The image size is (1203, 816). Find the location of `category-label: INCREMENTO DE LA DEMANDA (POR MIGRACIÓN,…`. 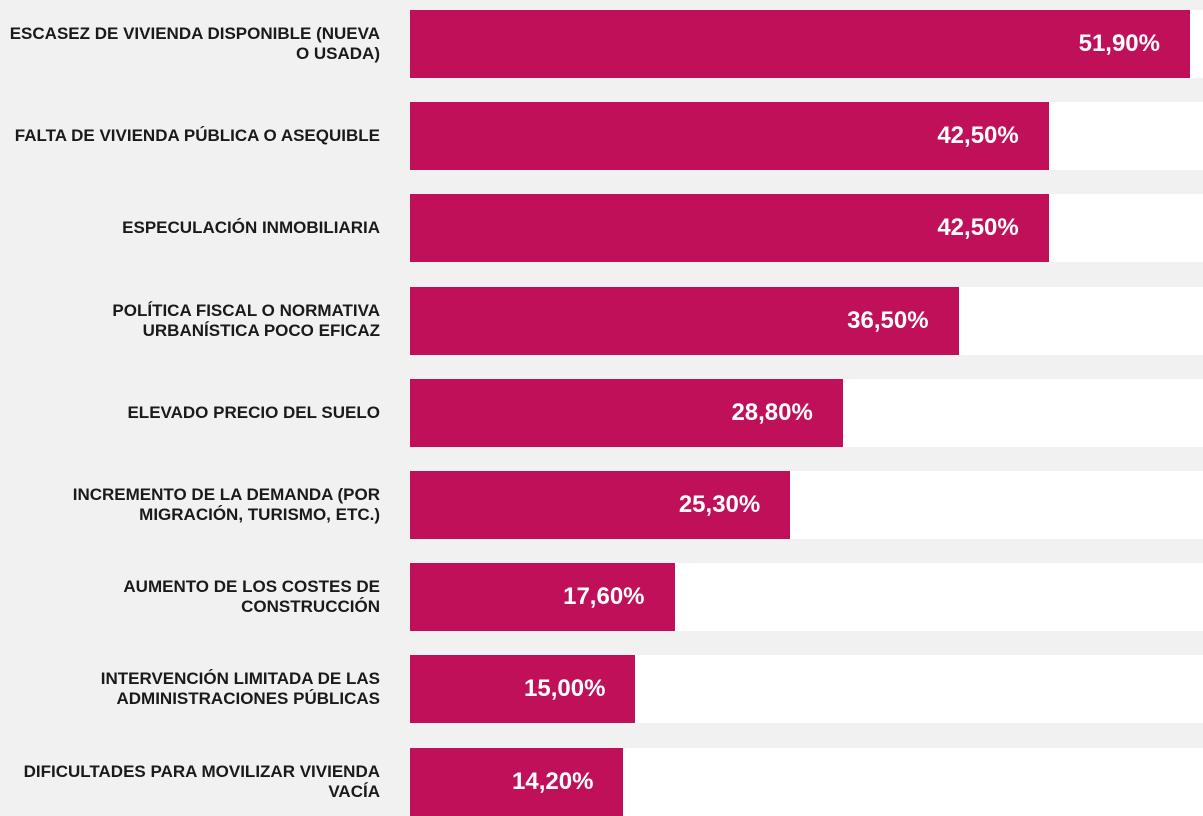

category-label: INCREMENTO DE LA DEMANDA (POR MIGRACIÓN,… is located at coordinates (190, 505).